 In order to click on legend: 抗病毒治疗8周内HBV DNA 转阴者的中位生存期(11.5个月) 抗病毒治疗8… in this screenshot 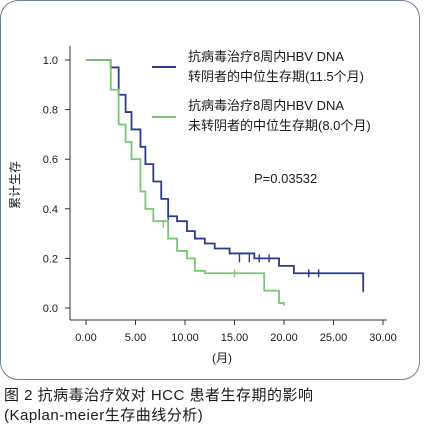, I will do `click(261, 91)`.